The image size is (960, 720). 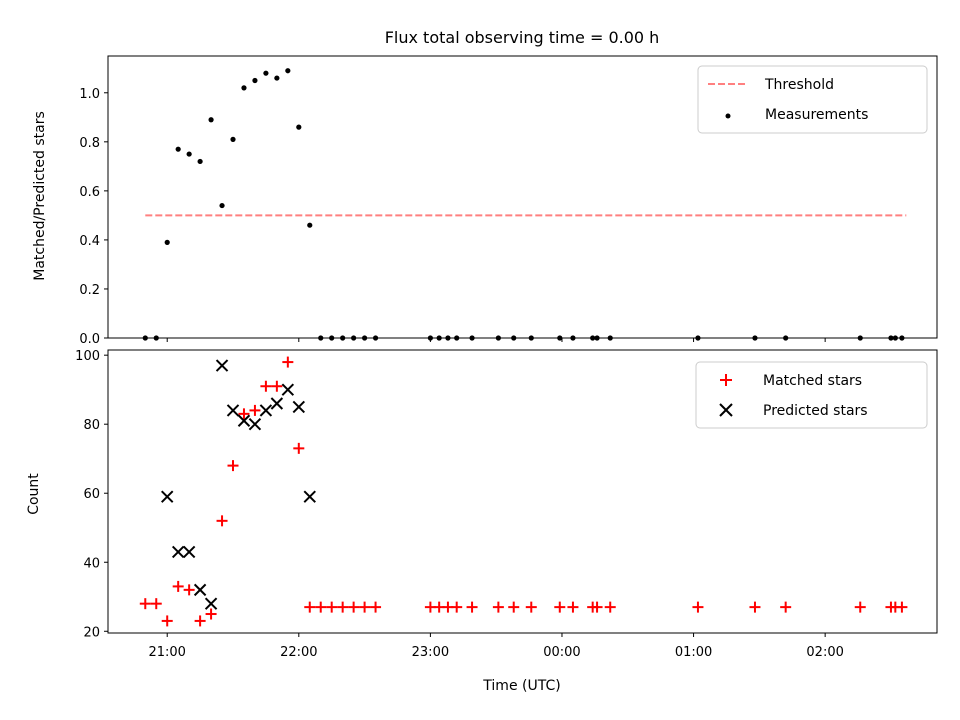 What do you see at coordinates (824, 652) in the screenshot?
I see `x-tick-label: 02:00` at bounding box center [824, 652].